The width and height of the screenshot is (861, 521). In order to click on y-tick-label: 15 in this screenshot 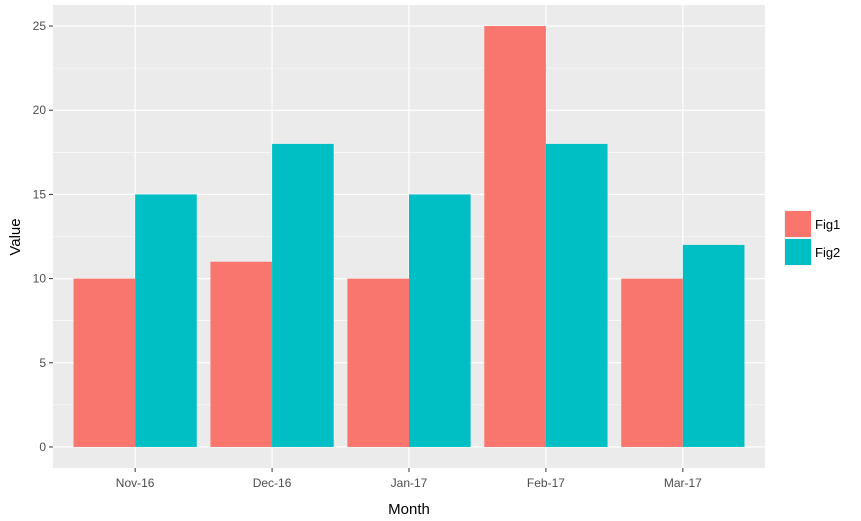, I will do `click(40, 194)`.